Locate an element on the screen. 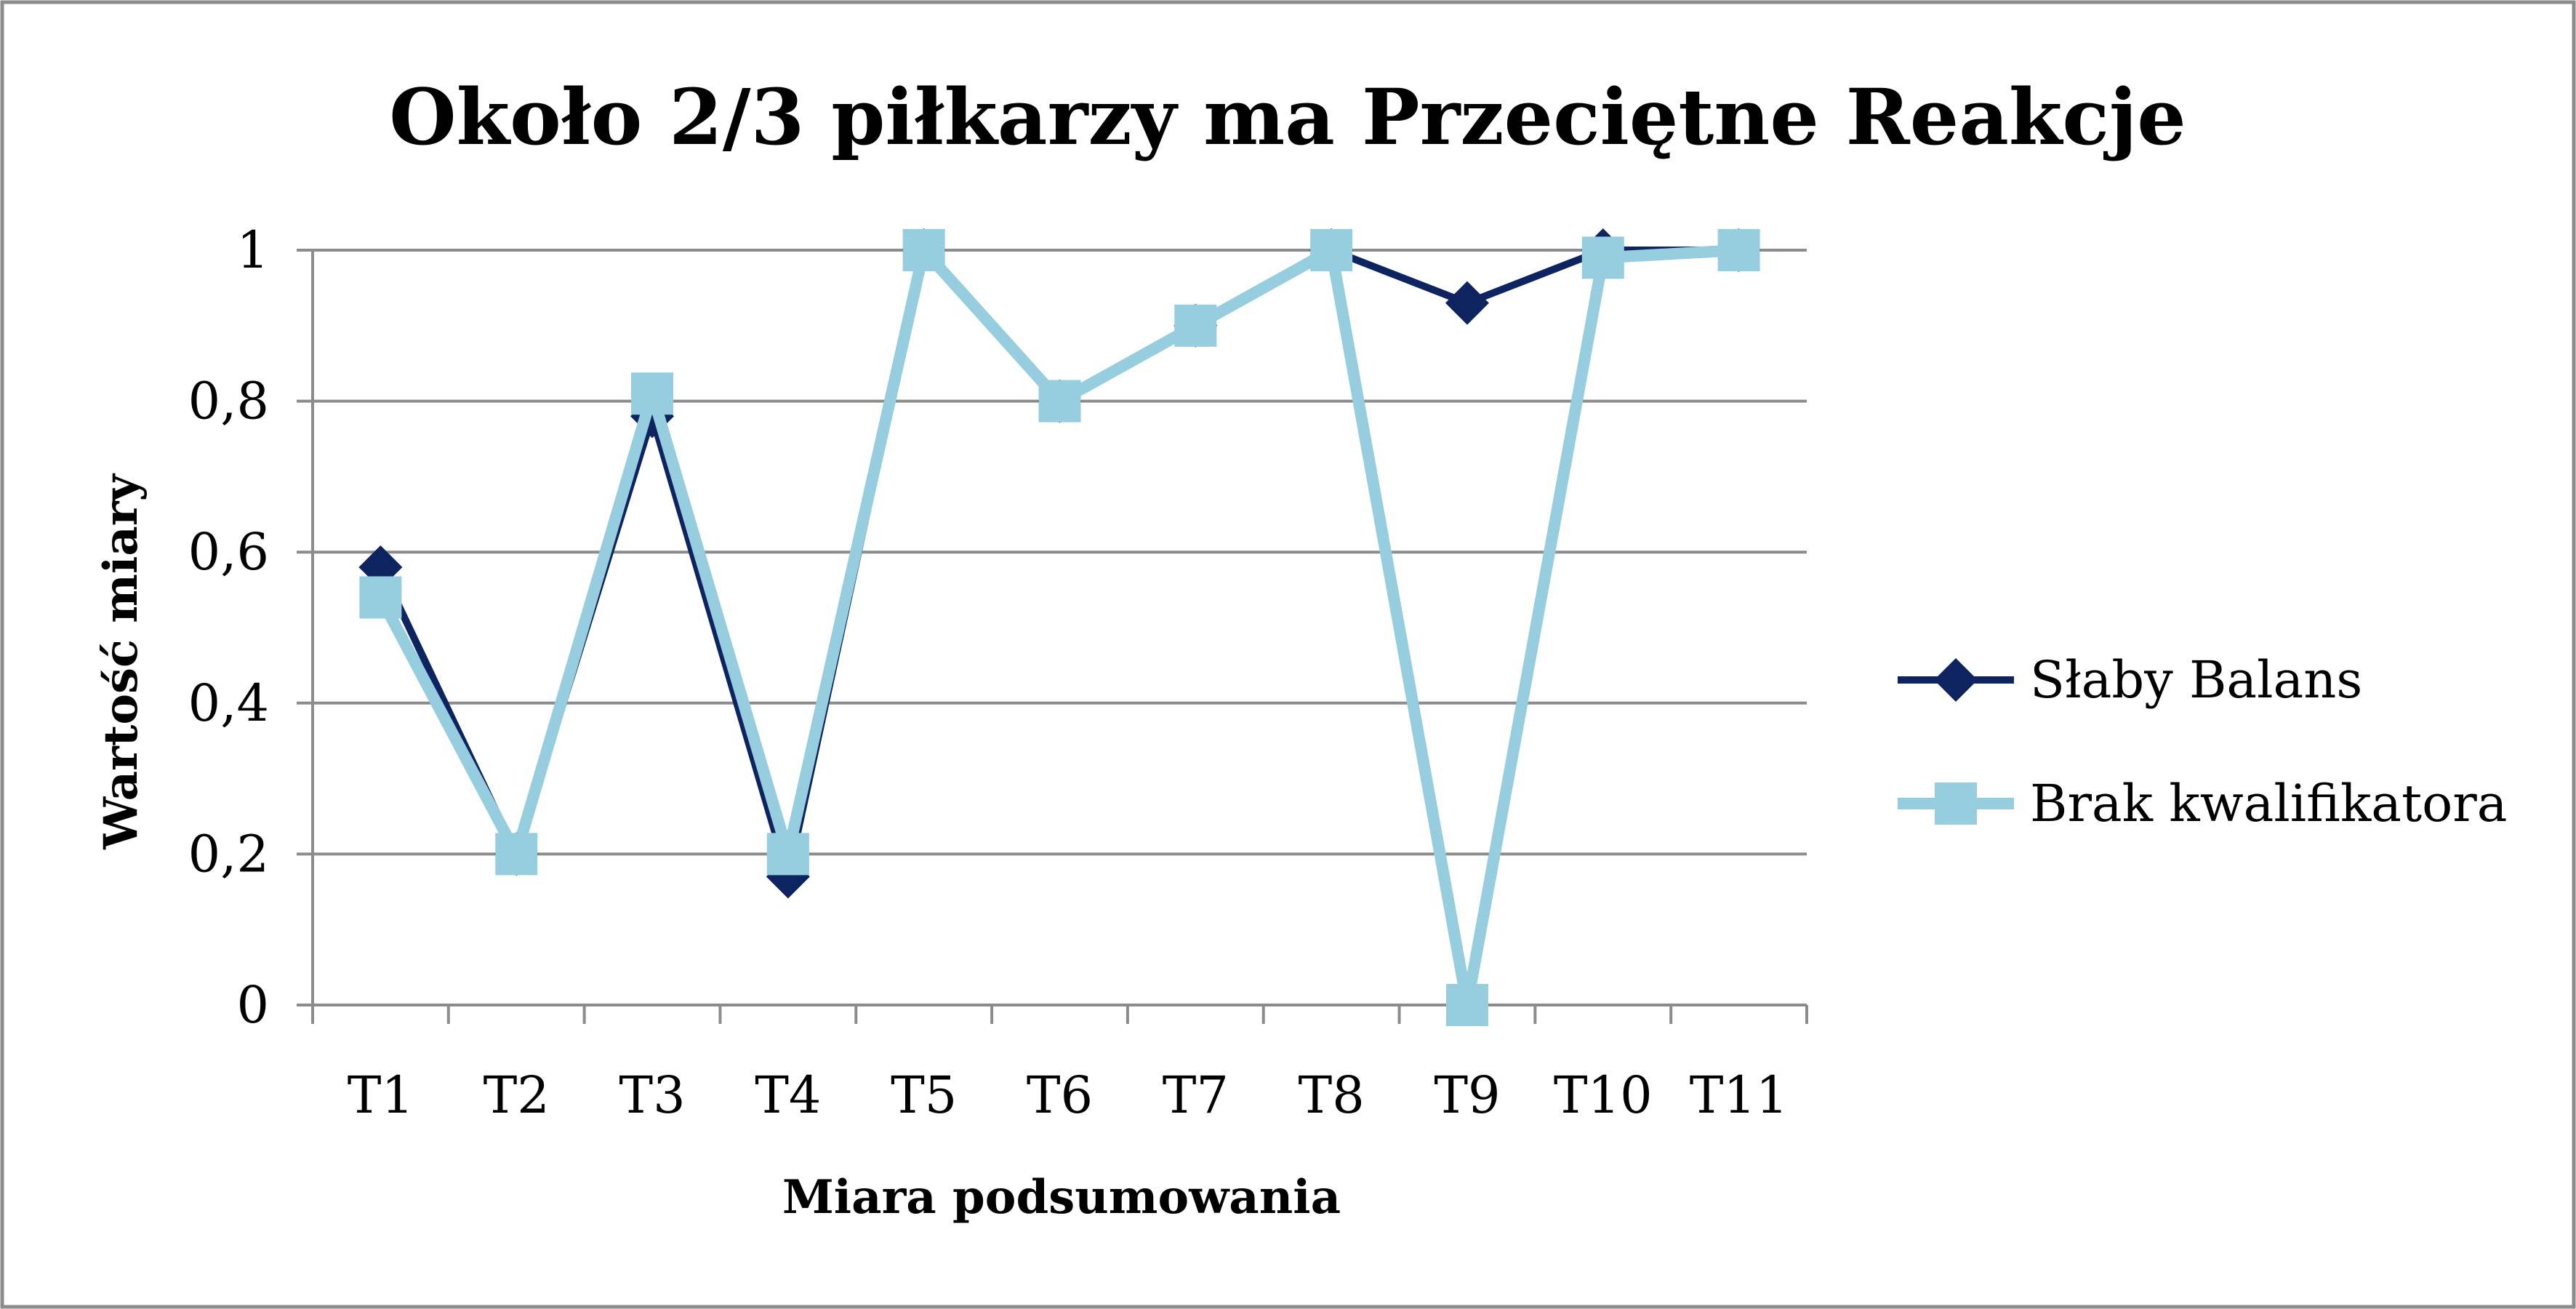 This screenshot has height=1309, width=2576. y-axis-title: Wartość miary is located at coordinates (121, 661).